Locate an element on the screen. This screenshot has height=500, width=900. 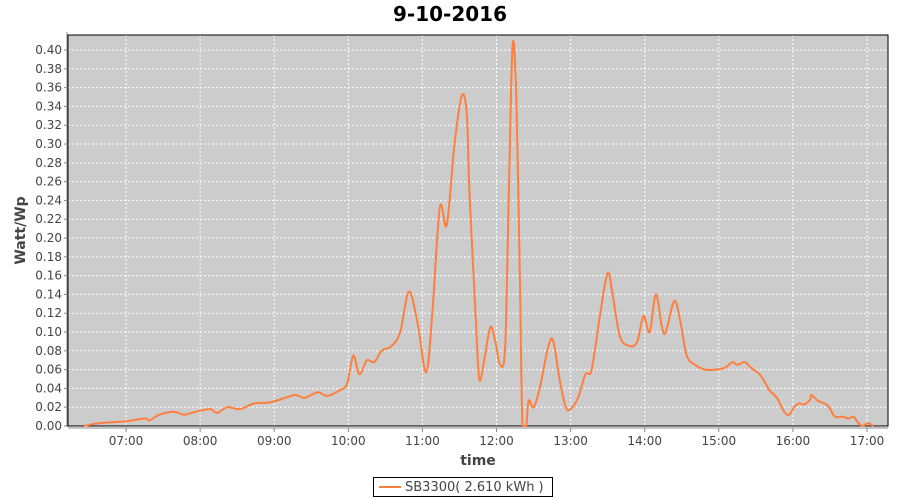
y-tick-label: 0.16 is located at coordinates (48, 276).